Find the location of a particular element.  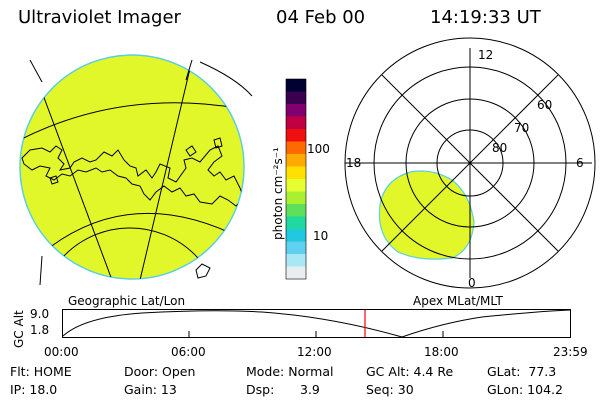

mag-panel-caption: Apex MLat/MLT is located at coordinates (458, 301).